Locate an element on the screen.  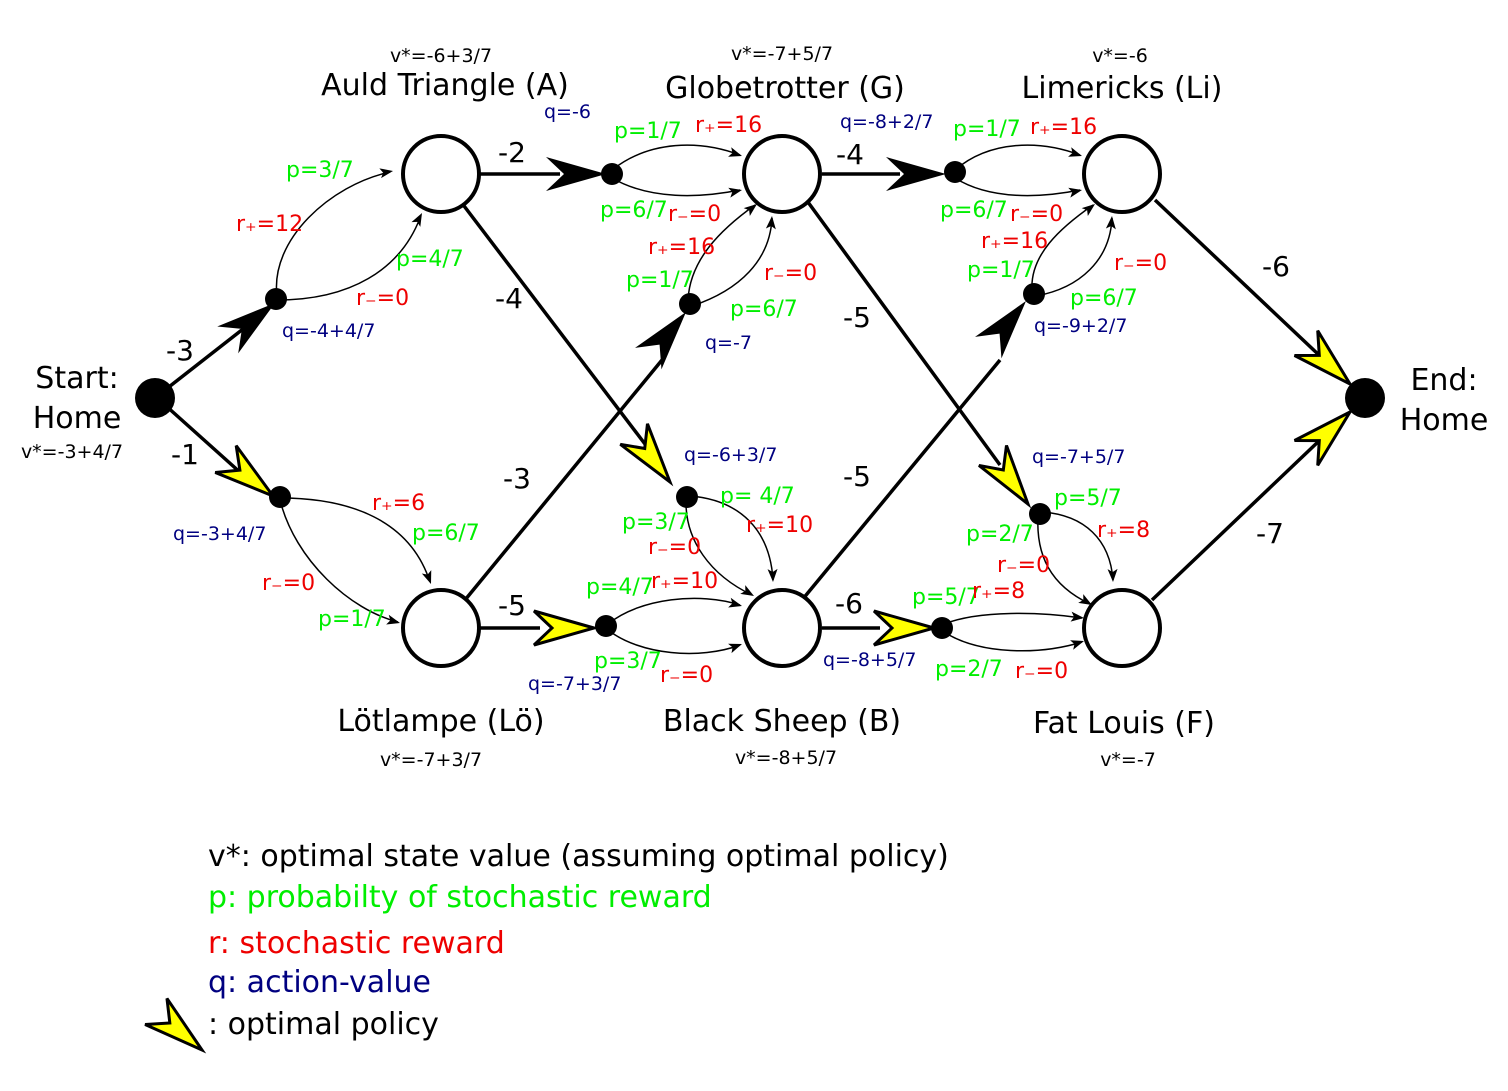
A-value: v*=-6+3/7 is located at coordinates (441, 56).